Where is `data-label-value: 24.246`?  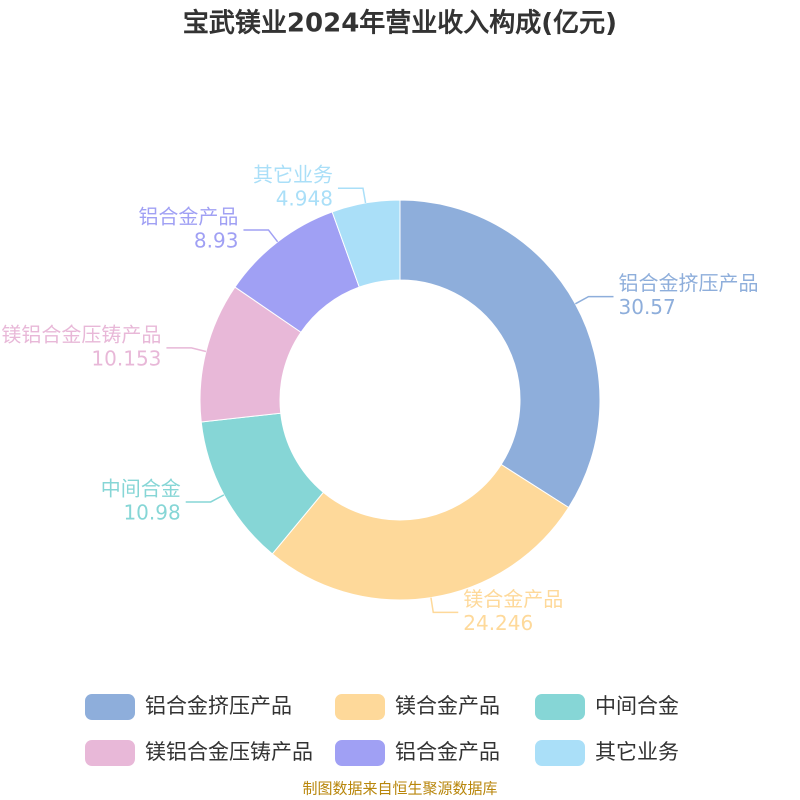
data-label-value: 24.246 is located at coordinates (498, 623).